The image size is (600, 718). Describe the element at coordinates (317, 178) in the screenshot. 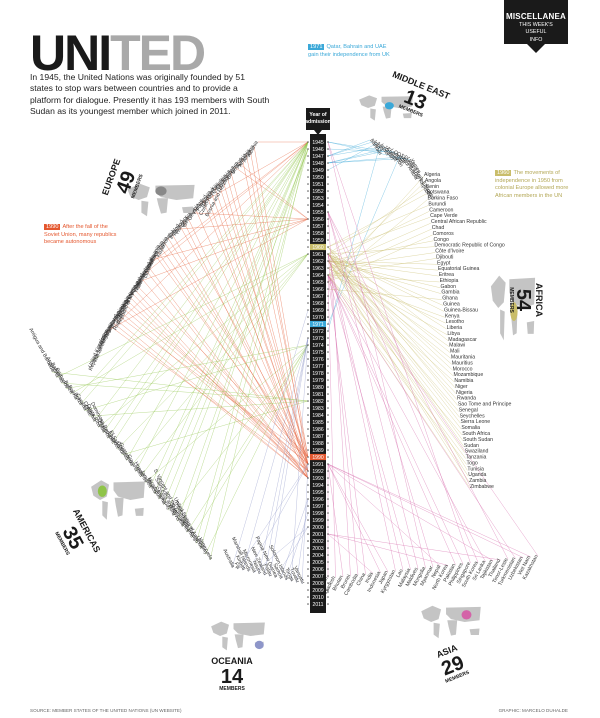

I see `year-label-1950: 1950` at that location.